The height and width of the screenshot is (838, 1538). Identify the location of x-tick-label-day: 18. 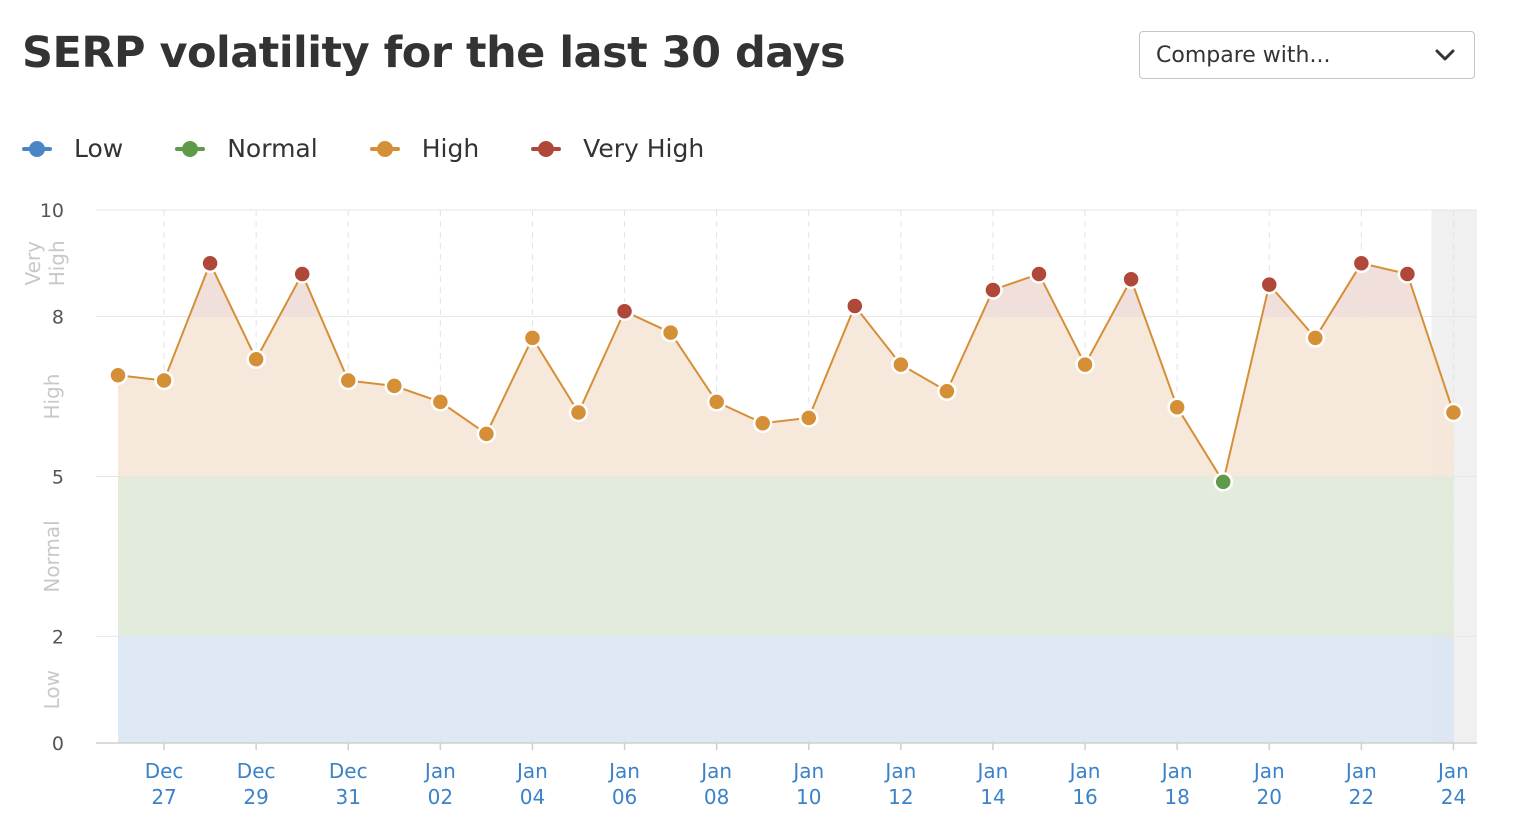
(1176, 797).